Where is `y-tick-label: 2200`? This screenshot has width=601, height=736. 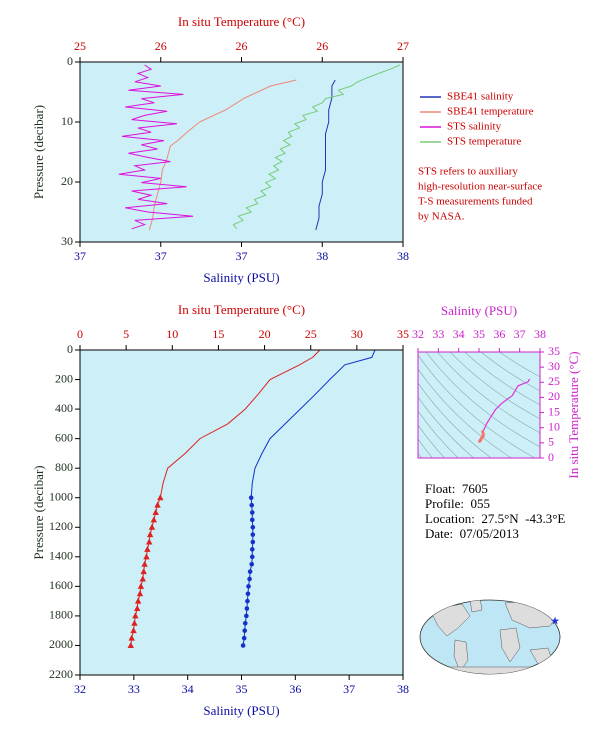 y-tick-label: 2200 is located at coordinates (61, 674).